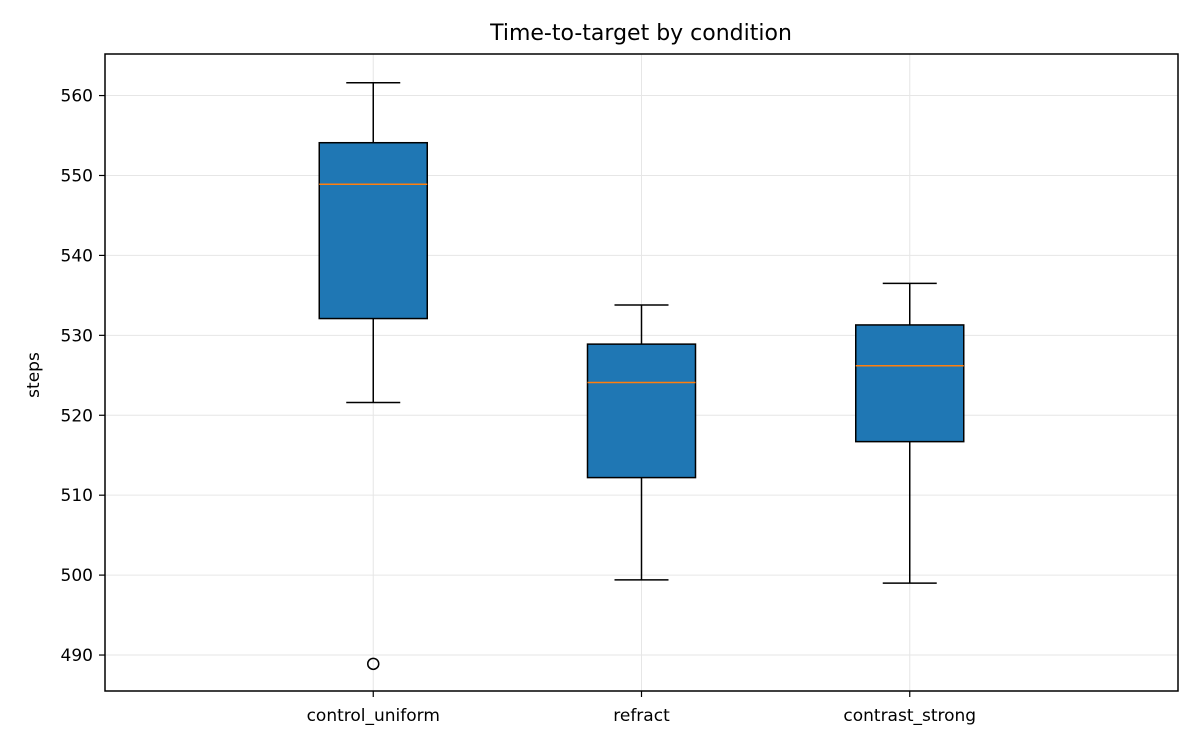 The width and height of the screenshot is (1200, 750). What do you see at coordinates (77, 176) in the screenshot?
I see `y-tick-label: 550` at bounding box center [77, 176].